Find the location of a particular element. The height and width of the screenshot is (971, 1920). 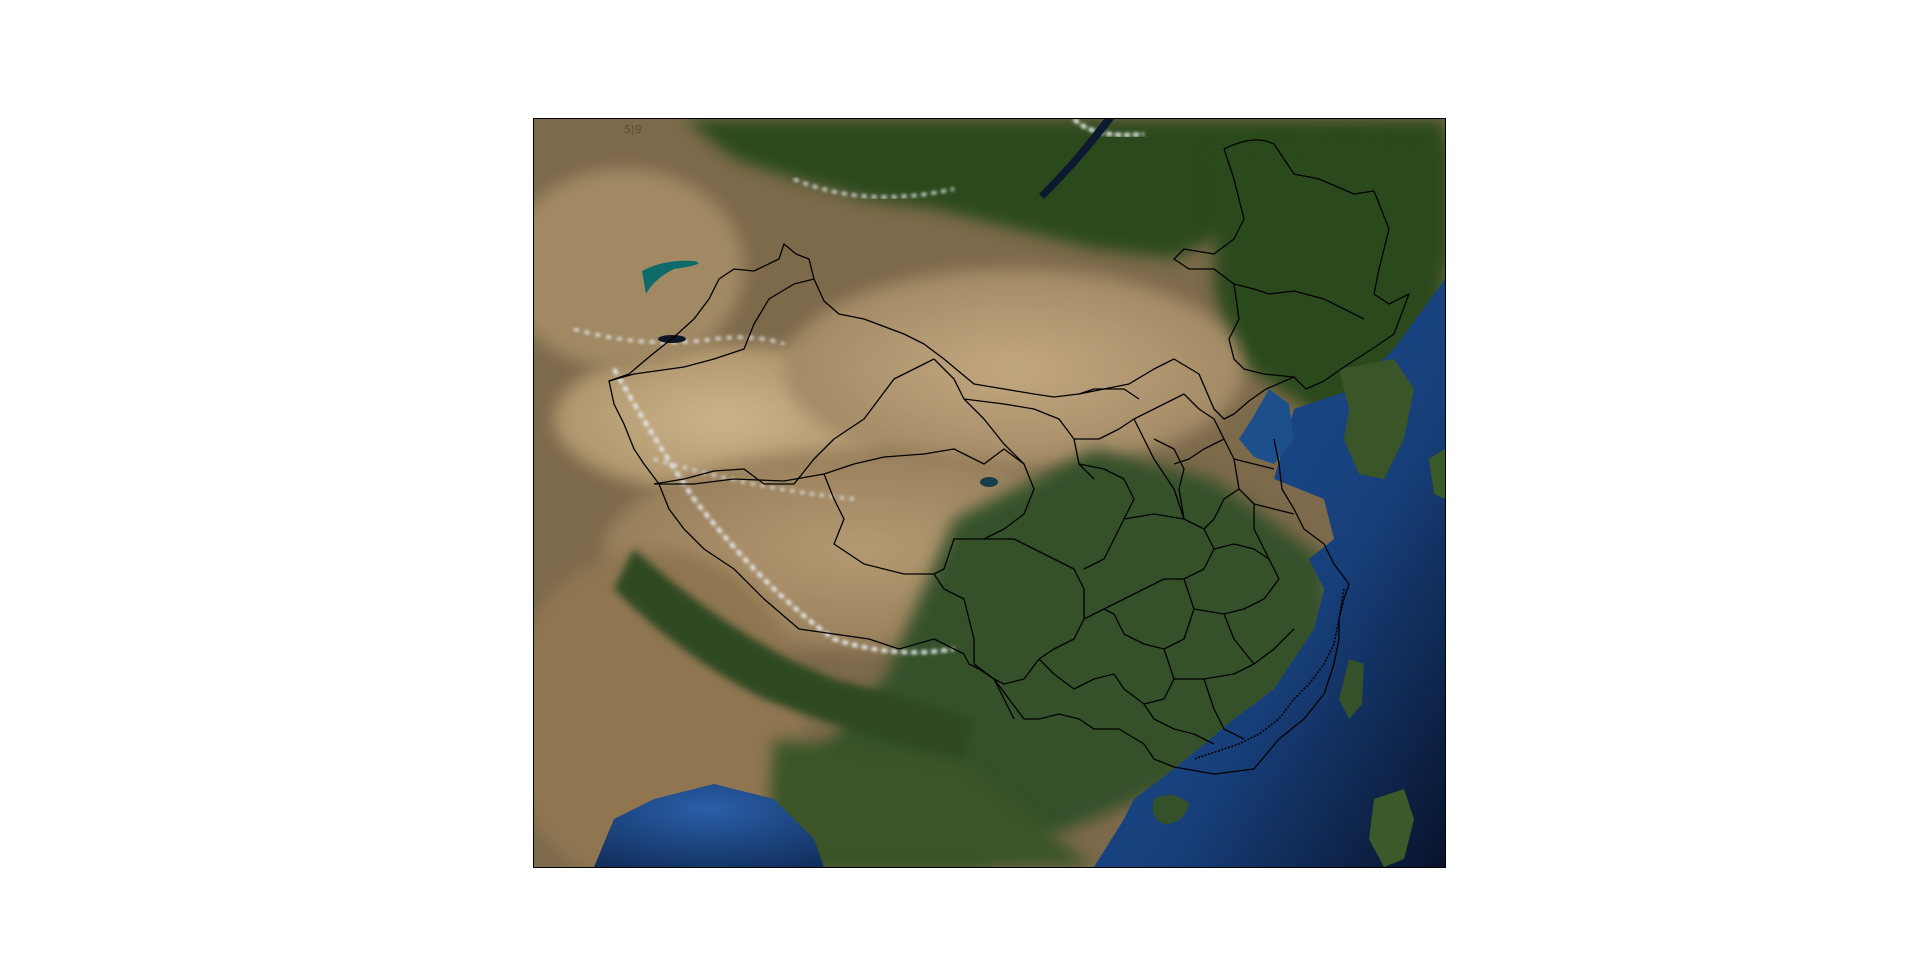

gobi-desert is located at coordinates (1014, 369).